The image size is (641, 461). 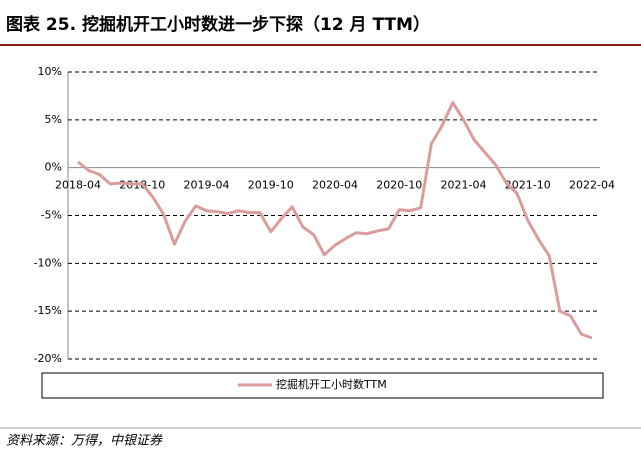 I want to click on legend-label: 挖掘机开工小时数TTM, so click(x=331, y=384).